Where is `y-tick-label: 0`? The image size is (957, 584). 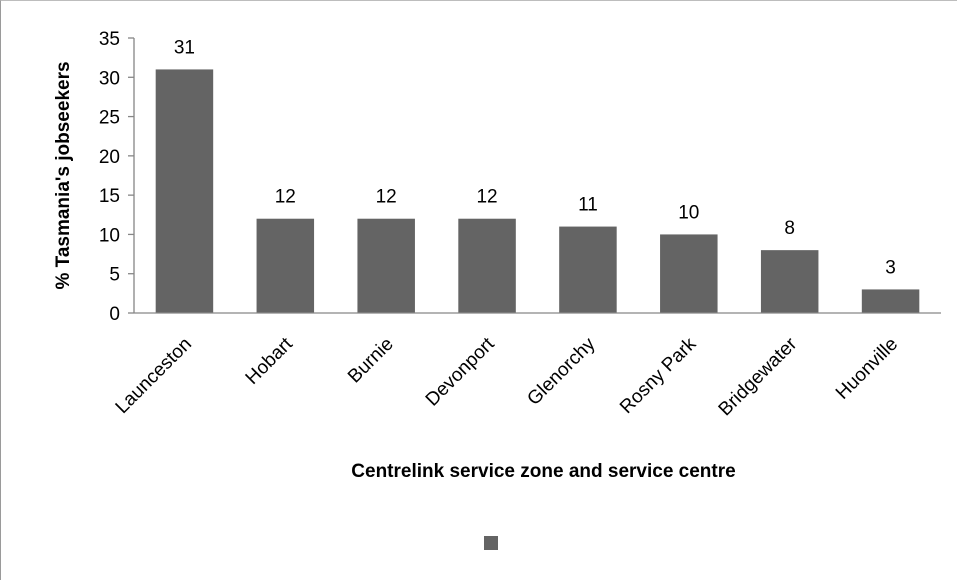 y-tick-label: 0 is located at coordinates (114, 314).